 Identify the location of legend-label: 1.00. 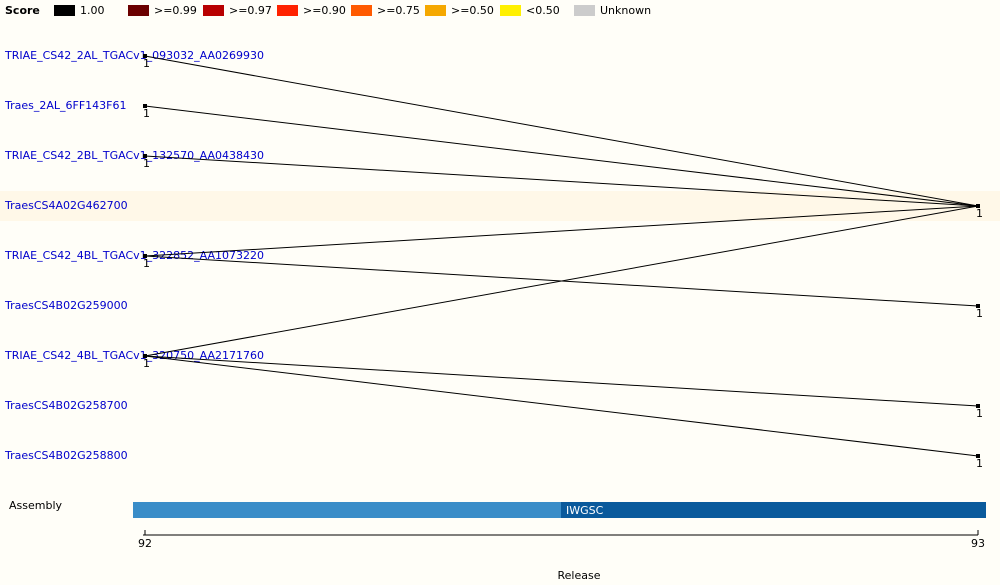
(92, 10).